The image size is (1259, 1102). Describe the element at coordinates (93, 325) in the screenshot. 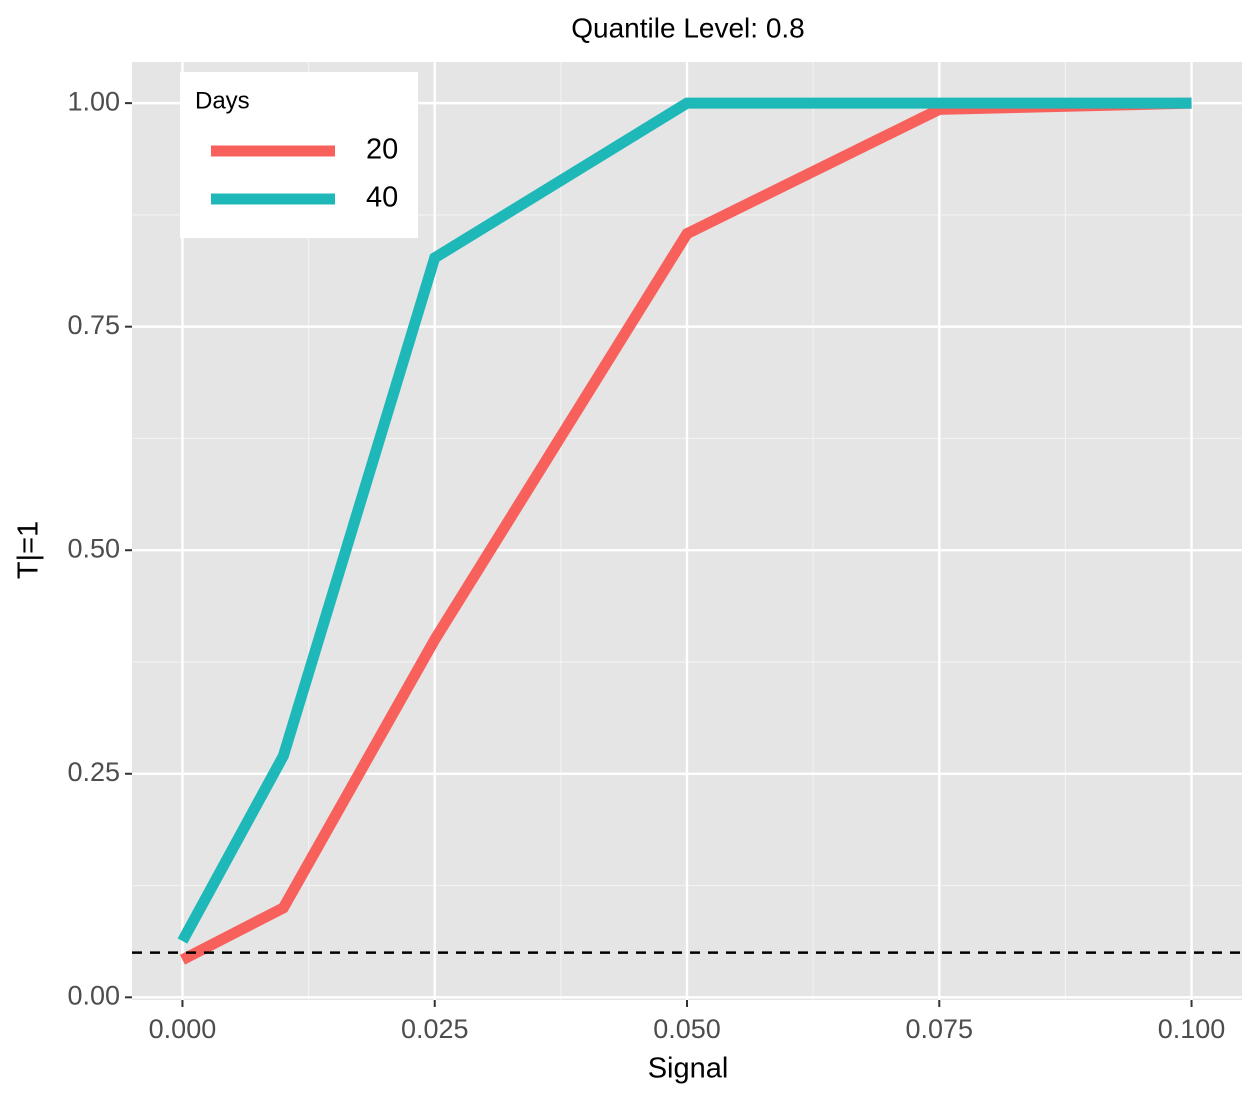

I see `y-tick-label: 0.75` at that location.